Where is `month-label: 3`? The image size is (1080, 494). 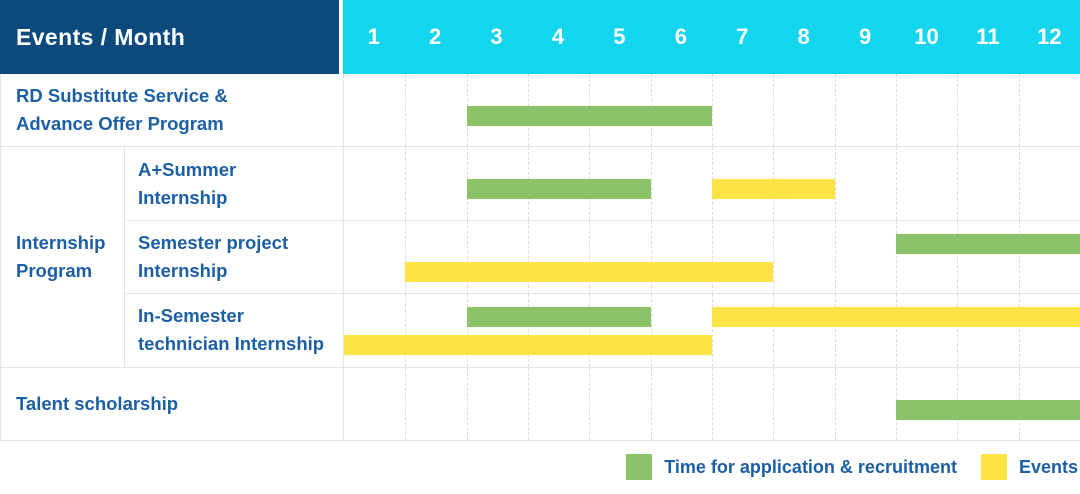 month-label: 3 is located at coordinates (496, 36).